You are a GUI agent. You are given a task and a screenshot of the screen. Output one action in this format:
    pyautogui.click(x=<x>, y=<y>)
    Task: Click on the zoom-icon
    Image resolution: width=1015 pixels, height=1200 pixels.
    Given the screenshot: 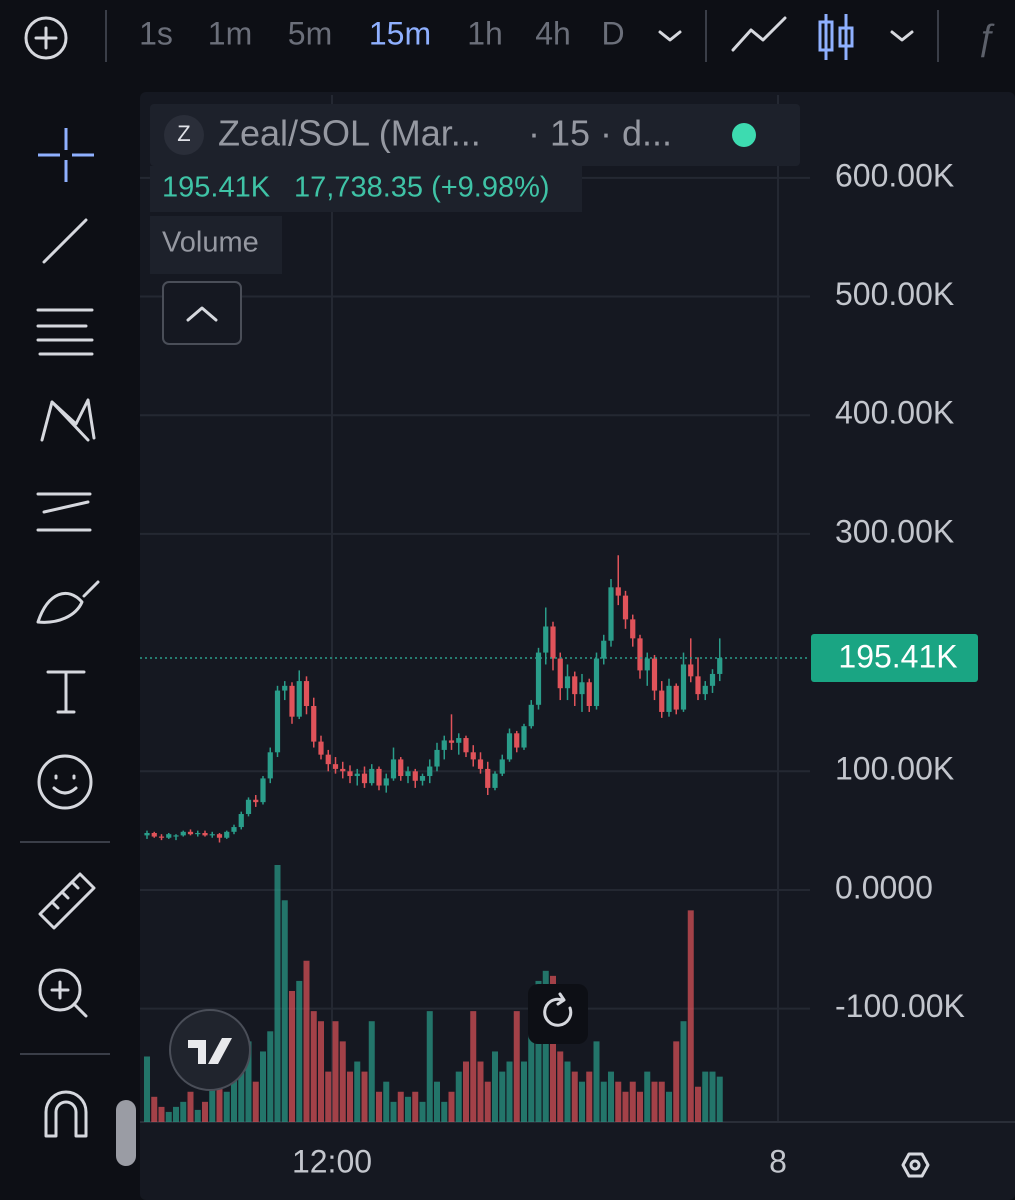 What is the action you would take?
    pyautogui.click(x=69, y=999)
    